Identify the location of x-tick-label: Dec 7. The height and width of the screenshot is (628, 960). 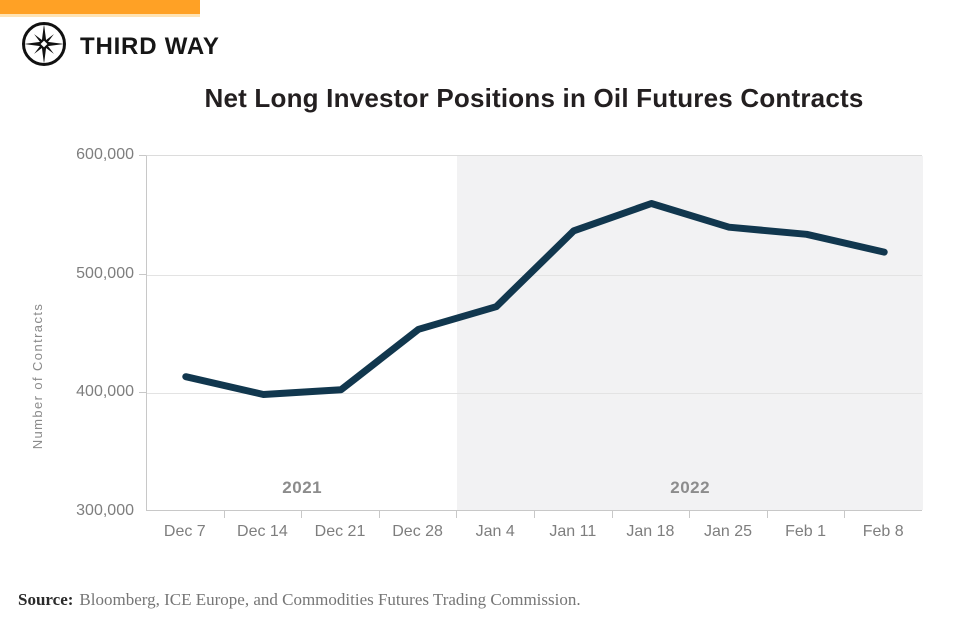
(184, 531).